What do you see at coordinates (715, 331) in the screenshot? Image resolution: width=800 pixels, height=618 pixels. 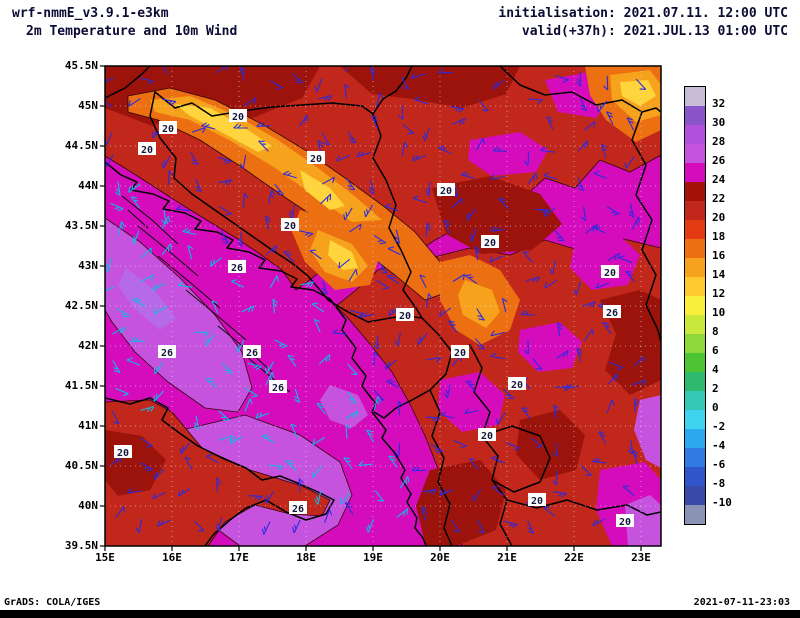 I see `colorbar-tick-label: 8` at bounding box center [715, 331].